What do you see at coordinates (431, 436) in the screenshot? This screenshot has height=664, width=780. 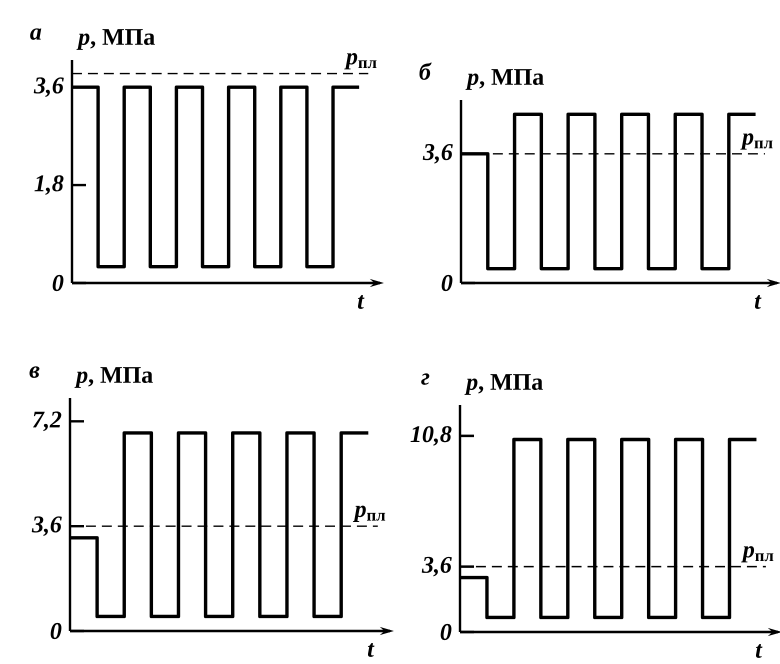 I see `y-tick-label: 10,8` at bounding box center [431, 436].